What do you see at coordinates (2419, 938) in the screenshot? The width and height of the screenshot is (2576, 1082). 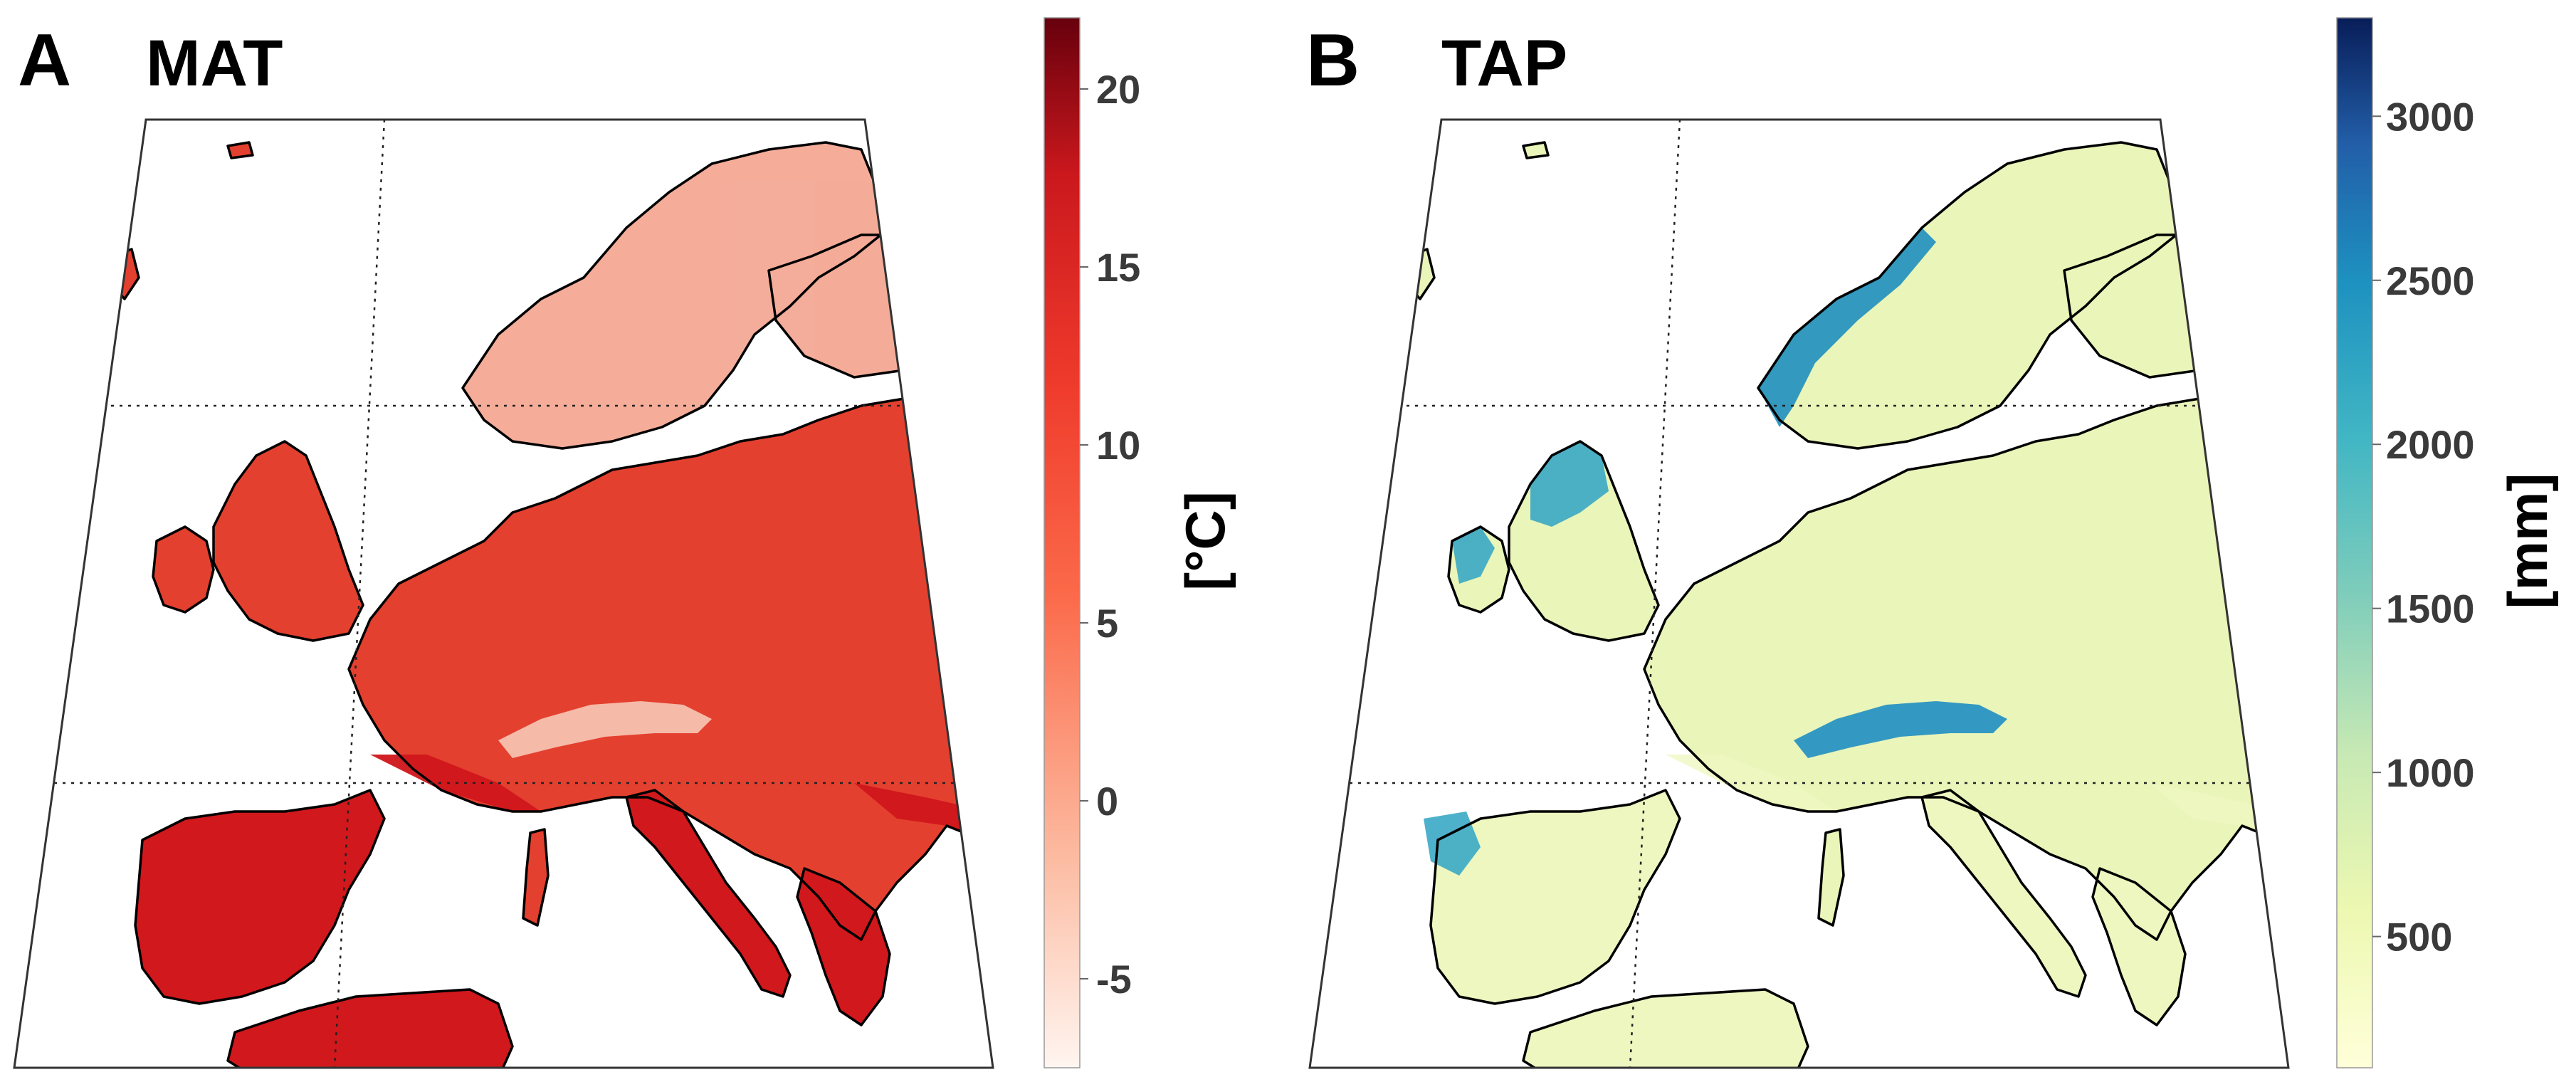 I see `colorbar-b-tick-label: 500` at bounding box center [2419, 938].